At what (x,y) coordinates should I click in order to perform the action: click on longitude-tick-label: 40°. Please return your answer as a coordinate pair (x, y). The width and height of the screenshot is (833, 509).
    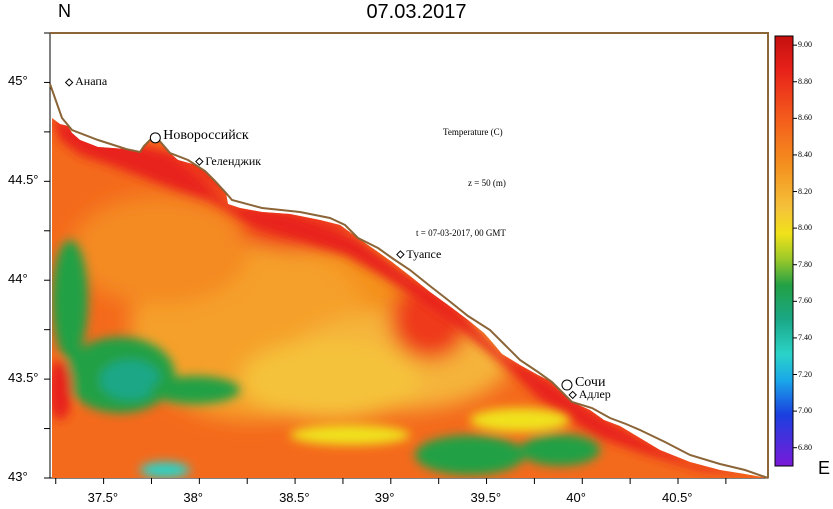
    Looking at the image, I should click on (576, 497).